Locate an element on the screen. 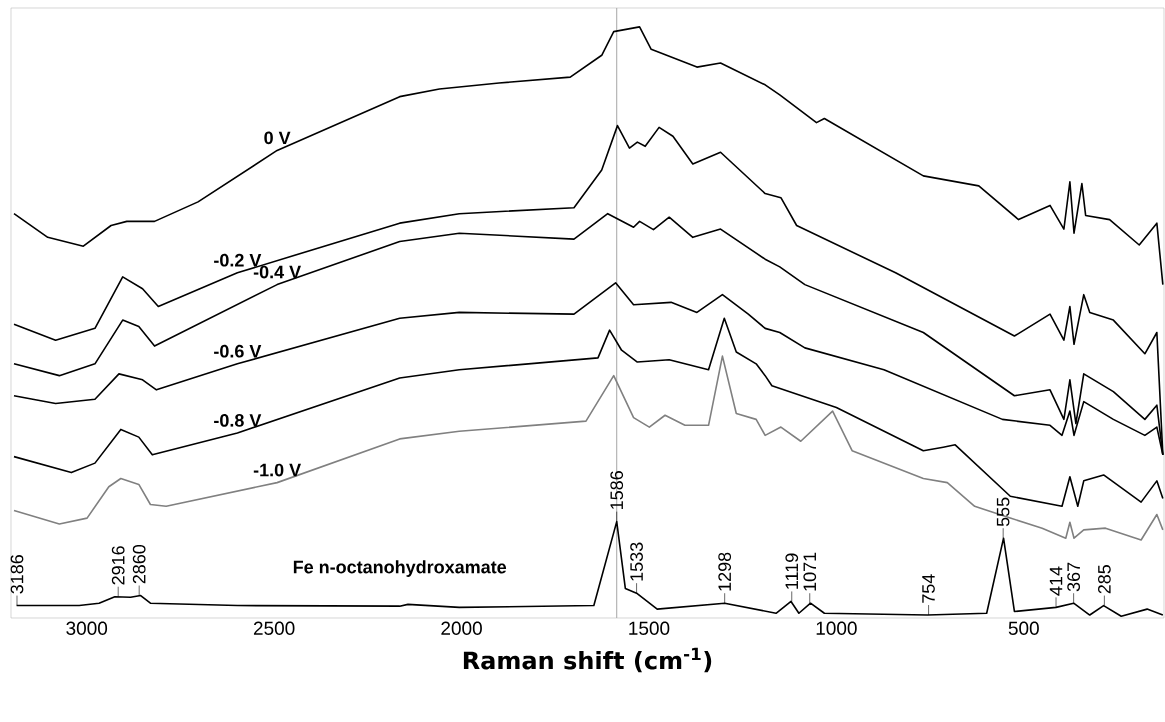 This screenshot has height=722, width=1165. series-label: -0.2 V is located at coordinates (238, 260).